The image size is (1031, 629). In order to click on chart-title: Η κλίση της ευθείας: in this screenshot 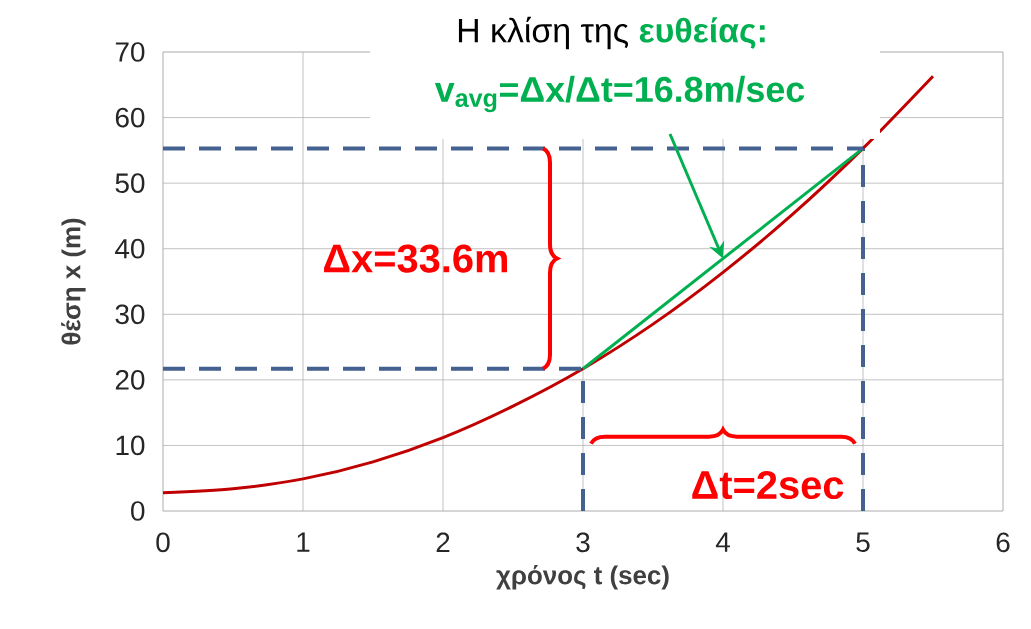, I will do `click(611, 33)`.